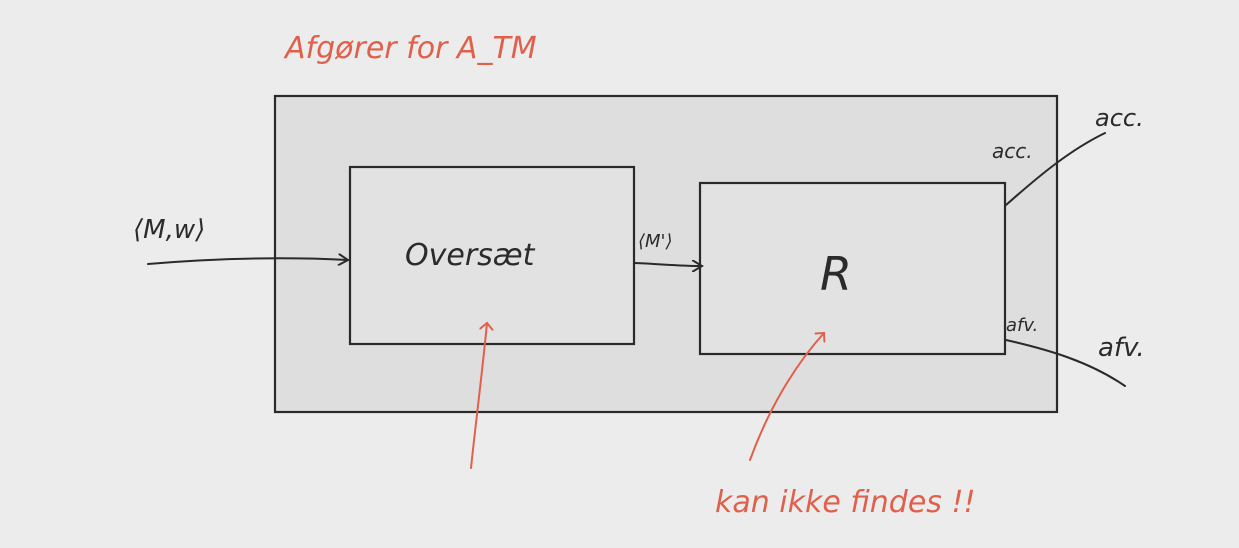 The width and height of the screenshot is (1239, 548). I want to click on note-text: kan ikke findes !!, so click(845, 502).